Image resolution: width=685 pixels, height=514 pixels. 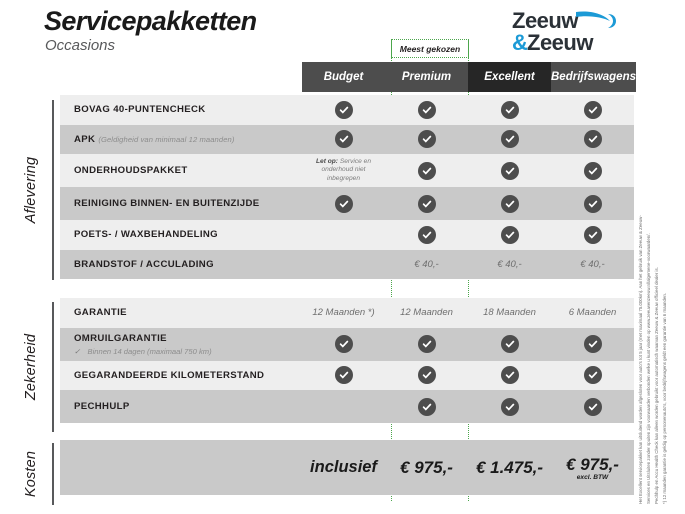 What do you see at coordinates (560, 42) in the screenshot?
I see `svg-text: Zeeuw` at bounding box center [560, 42].